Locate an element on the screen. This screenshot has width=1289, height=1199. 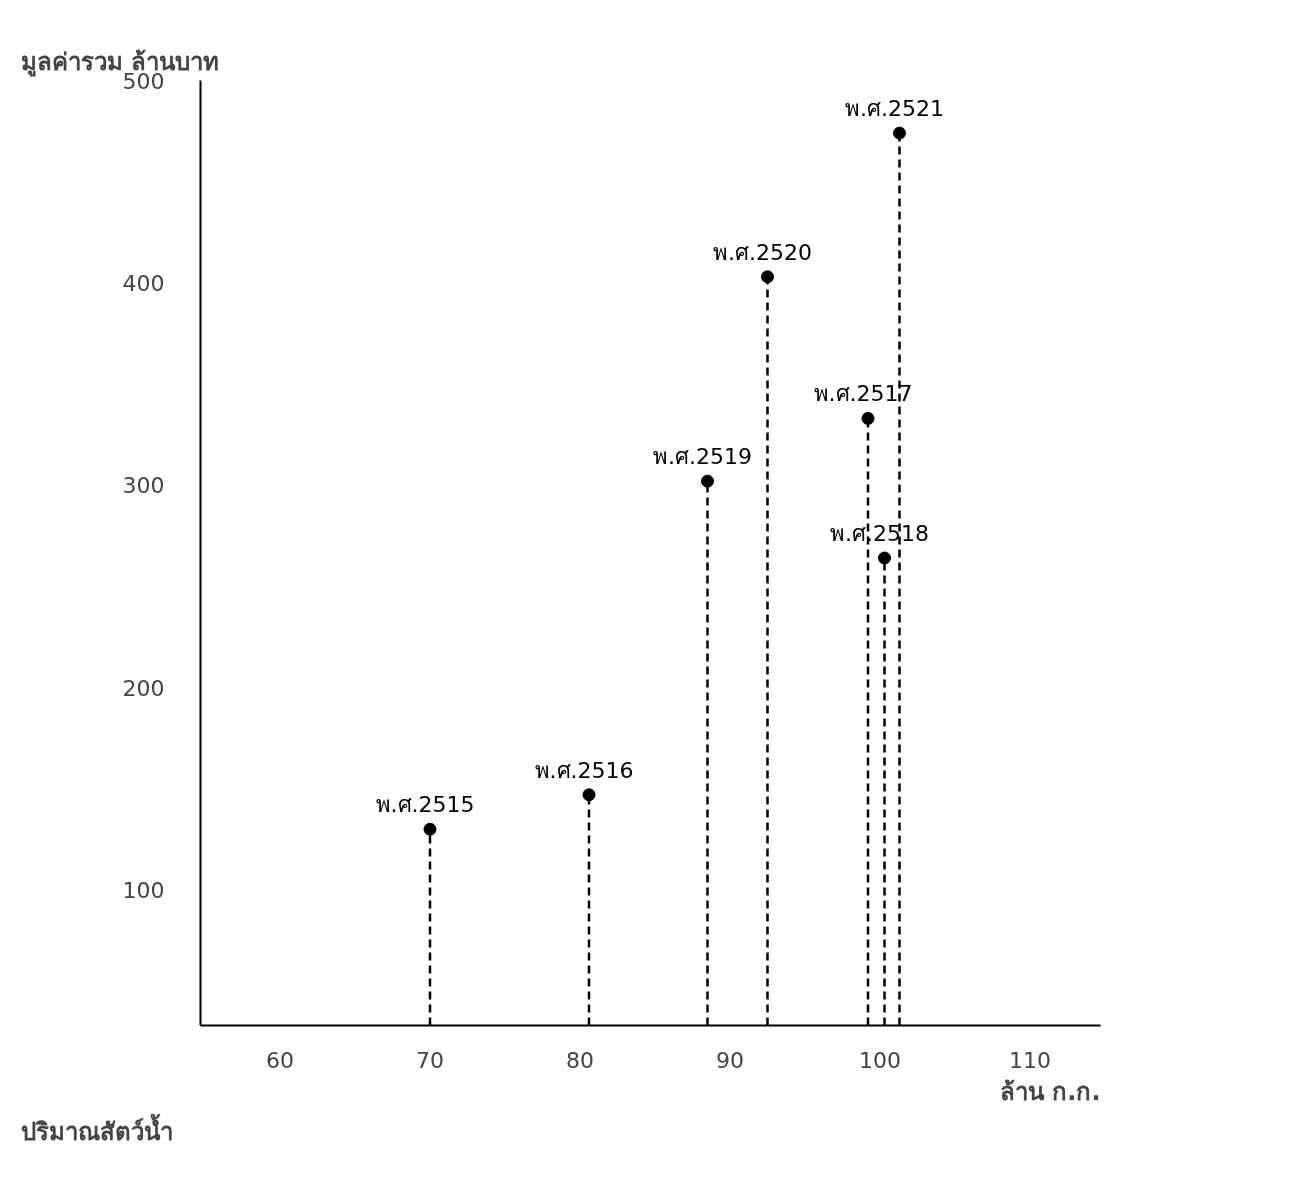
text: ล้าน ก.ก. is located at coordinates (1050, 1091).